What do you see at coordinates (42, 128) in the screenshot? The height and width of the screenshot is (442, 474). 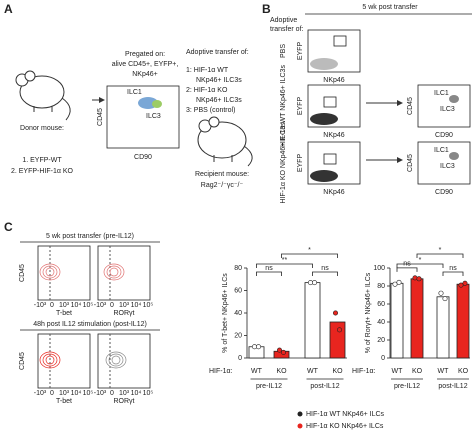 I see `donor-label: Donor mouse:` at bounding box center [42, 128].